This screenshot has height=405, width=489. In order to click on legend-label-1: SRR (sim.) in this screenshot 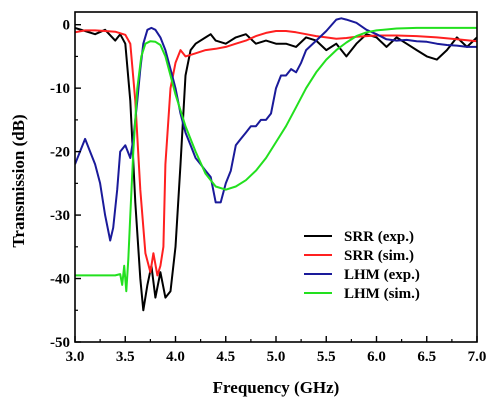, I will do `click(379, 256)`.